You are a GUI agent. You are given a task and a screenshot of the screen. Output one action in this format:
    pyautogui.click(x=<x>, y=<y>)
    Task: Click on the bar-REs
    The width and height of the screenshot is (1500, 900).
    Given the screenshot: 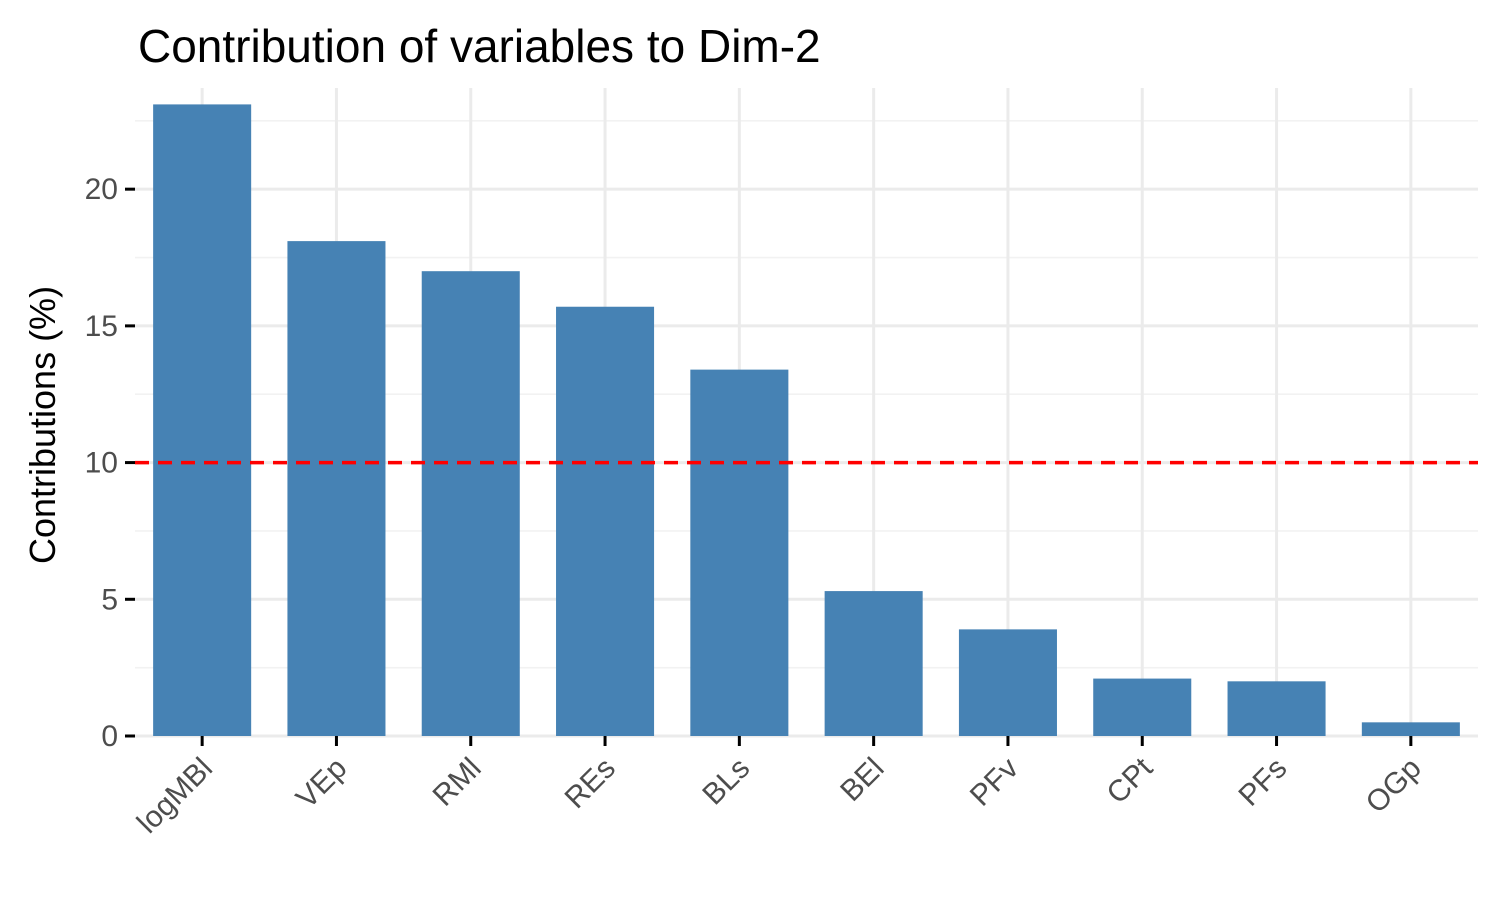 What is the action you would take?
    pyautogui.click(x=605, y=521)
    